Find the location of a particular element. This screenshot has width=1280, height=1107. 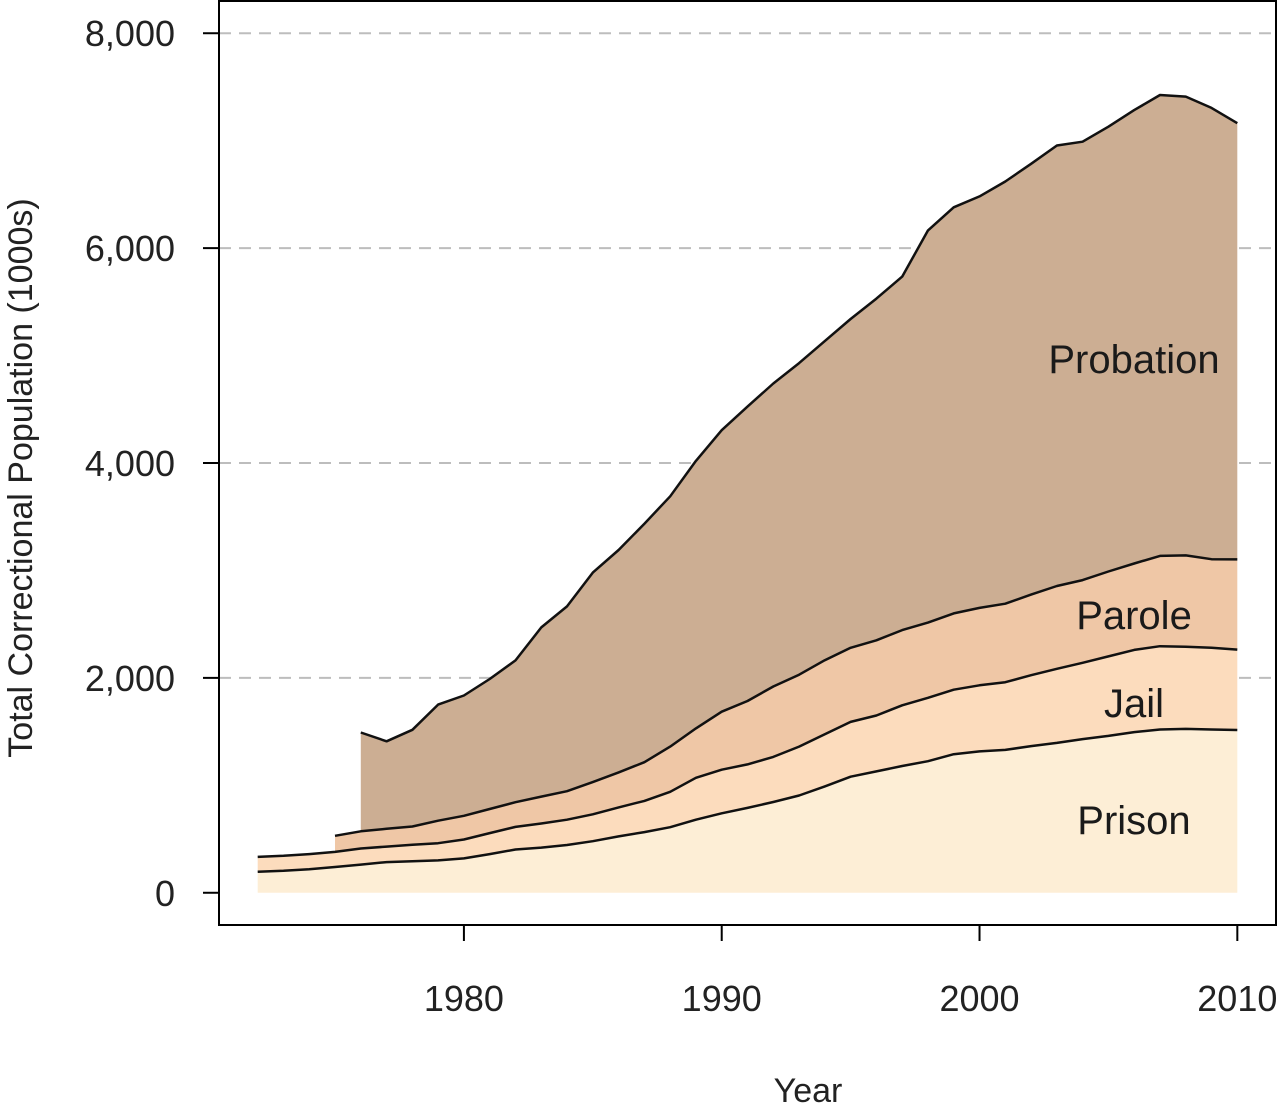

y-axis-title: Total Correctional Population (1000s) is located at coordinates (21, 477).